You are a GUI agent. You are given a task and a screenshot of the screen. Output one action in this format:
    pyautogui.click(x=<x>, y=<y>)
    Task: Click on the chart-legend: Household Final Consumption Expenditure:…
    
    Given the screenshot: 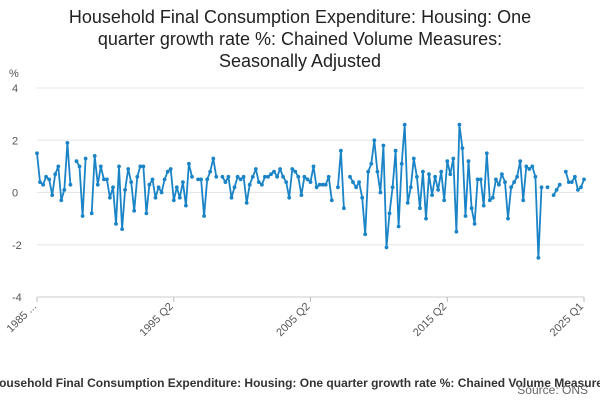 What is the action you would take?
    pyautogui.click(x=300, y=383)
    